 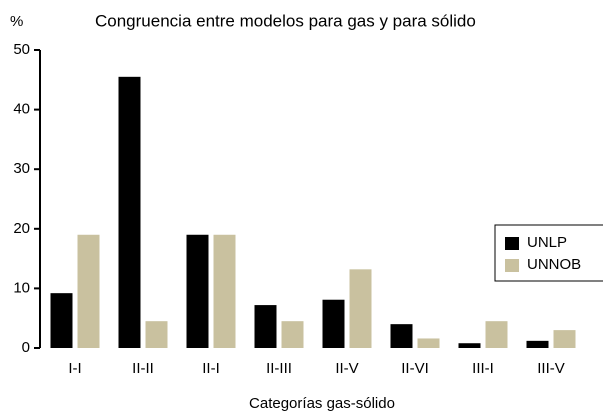 What do you see at coordinates (21, 287) in the screenshot?
I see `y-tick-label: 10` at bounding box center [21, 287].